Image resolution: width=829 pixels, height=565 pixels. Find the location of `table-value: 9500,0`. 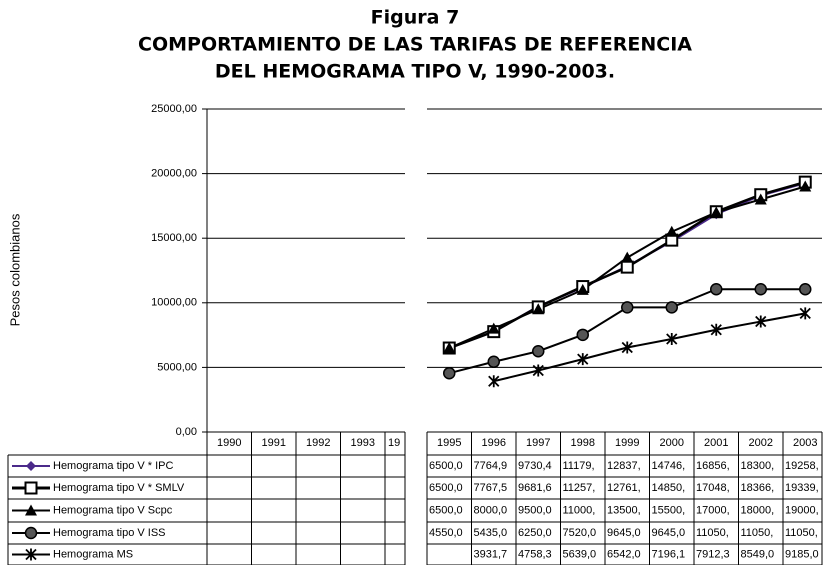

table-value: 9500,0 is located at coordinates (535, 510).